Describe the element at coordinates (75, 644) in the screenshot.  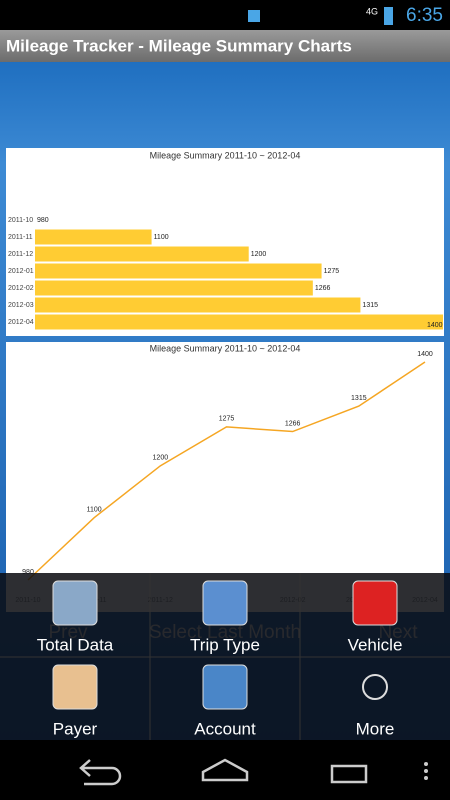
I see `menu-label: Total Data` at that location.